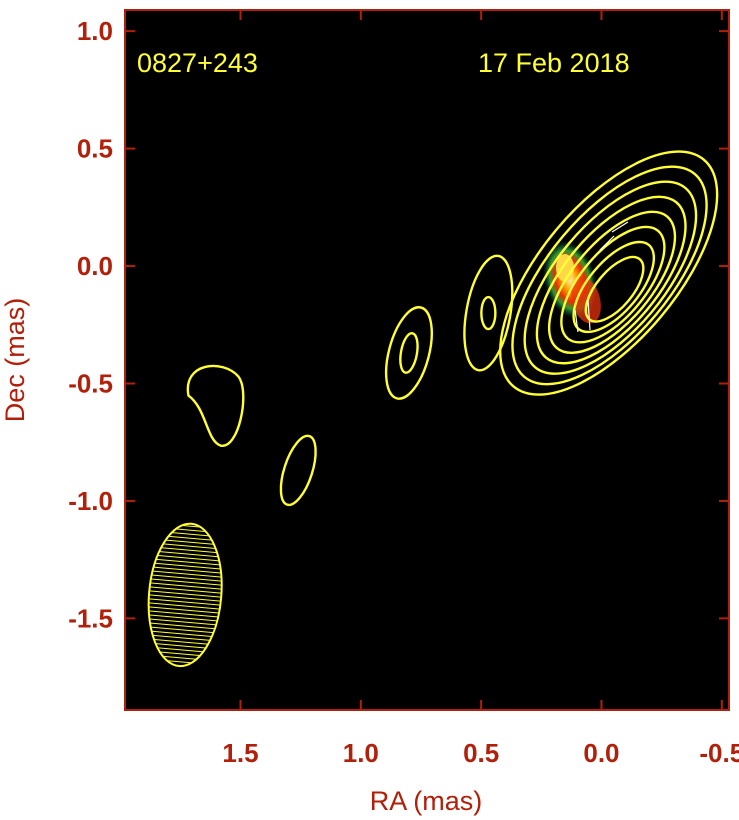 This screenshot has width=739, height=820. Describe the element at coordinates (719, 753) in the screenshot. I see `x-tick-label: -0.5` at that location.